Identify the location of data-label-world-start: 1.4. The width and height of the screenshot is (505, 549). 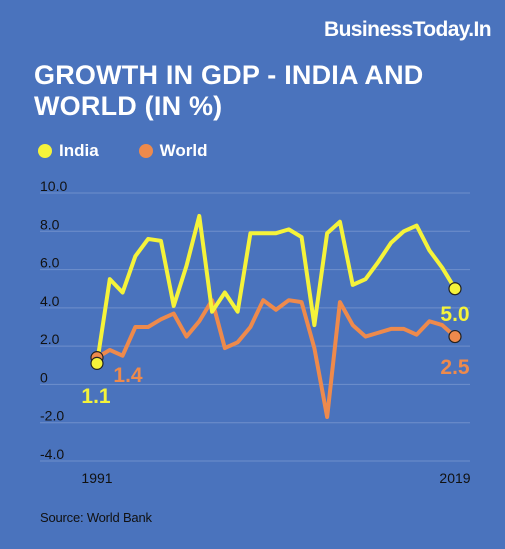
(128, 375).